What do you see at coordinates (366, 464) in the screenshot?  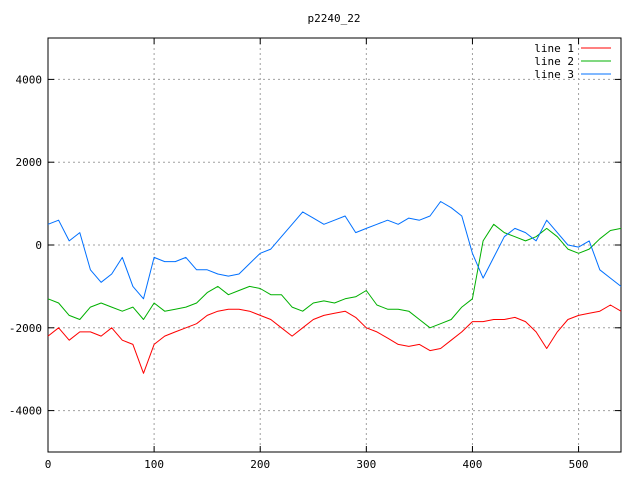 I see `x-tick-label: 300` at bounding box center [366, 464].